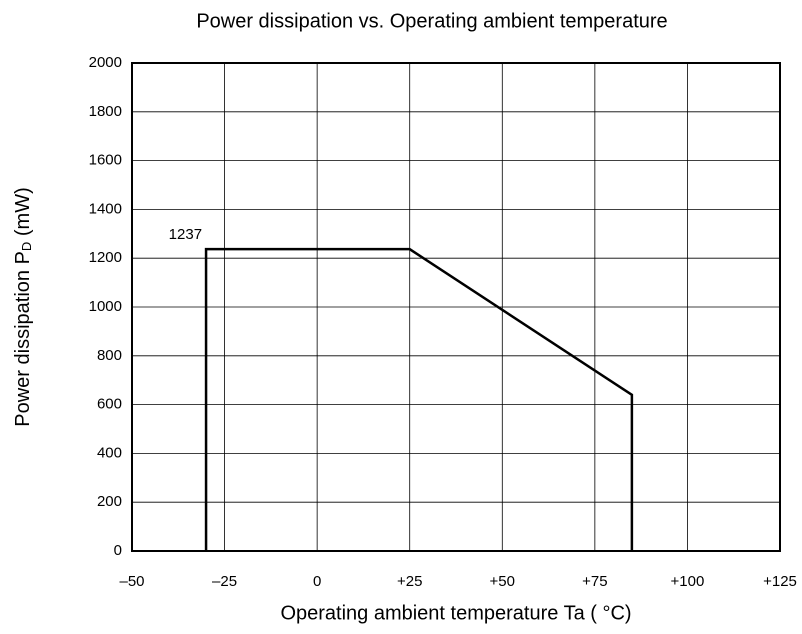 This screenshot has height=634, width=802. Describe the element at coordinates (109, 404) in the screenshot. I see `y-tick-label: 600` at that location.